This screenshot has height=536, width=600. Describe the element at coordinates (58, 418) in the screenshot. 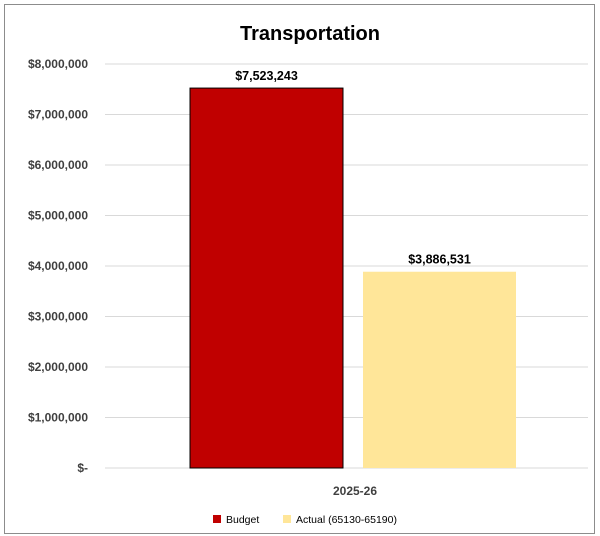

I see `y-tick-label: $1,000,000` at that location.